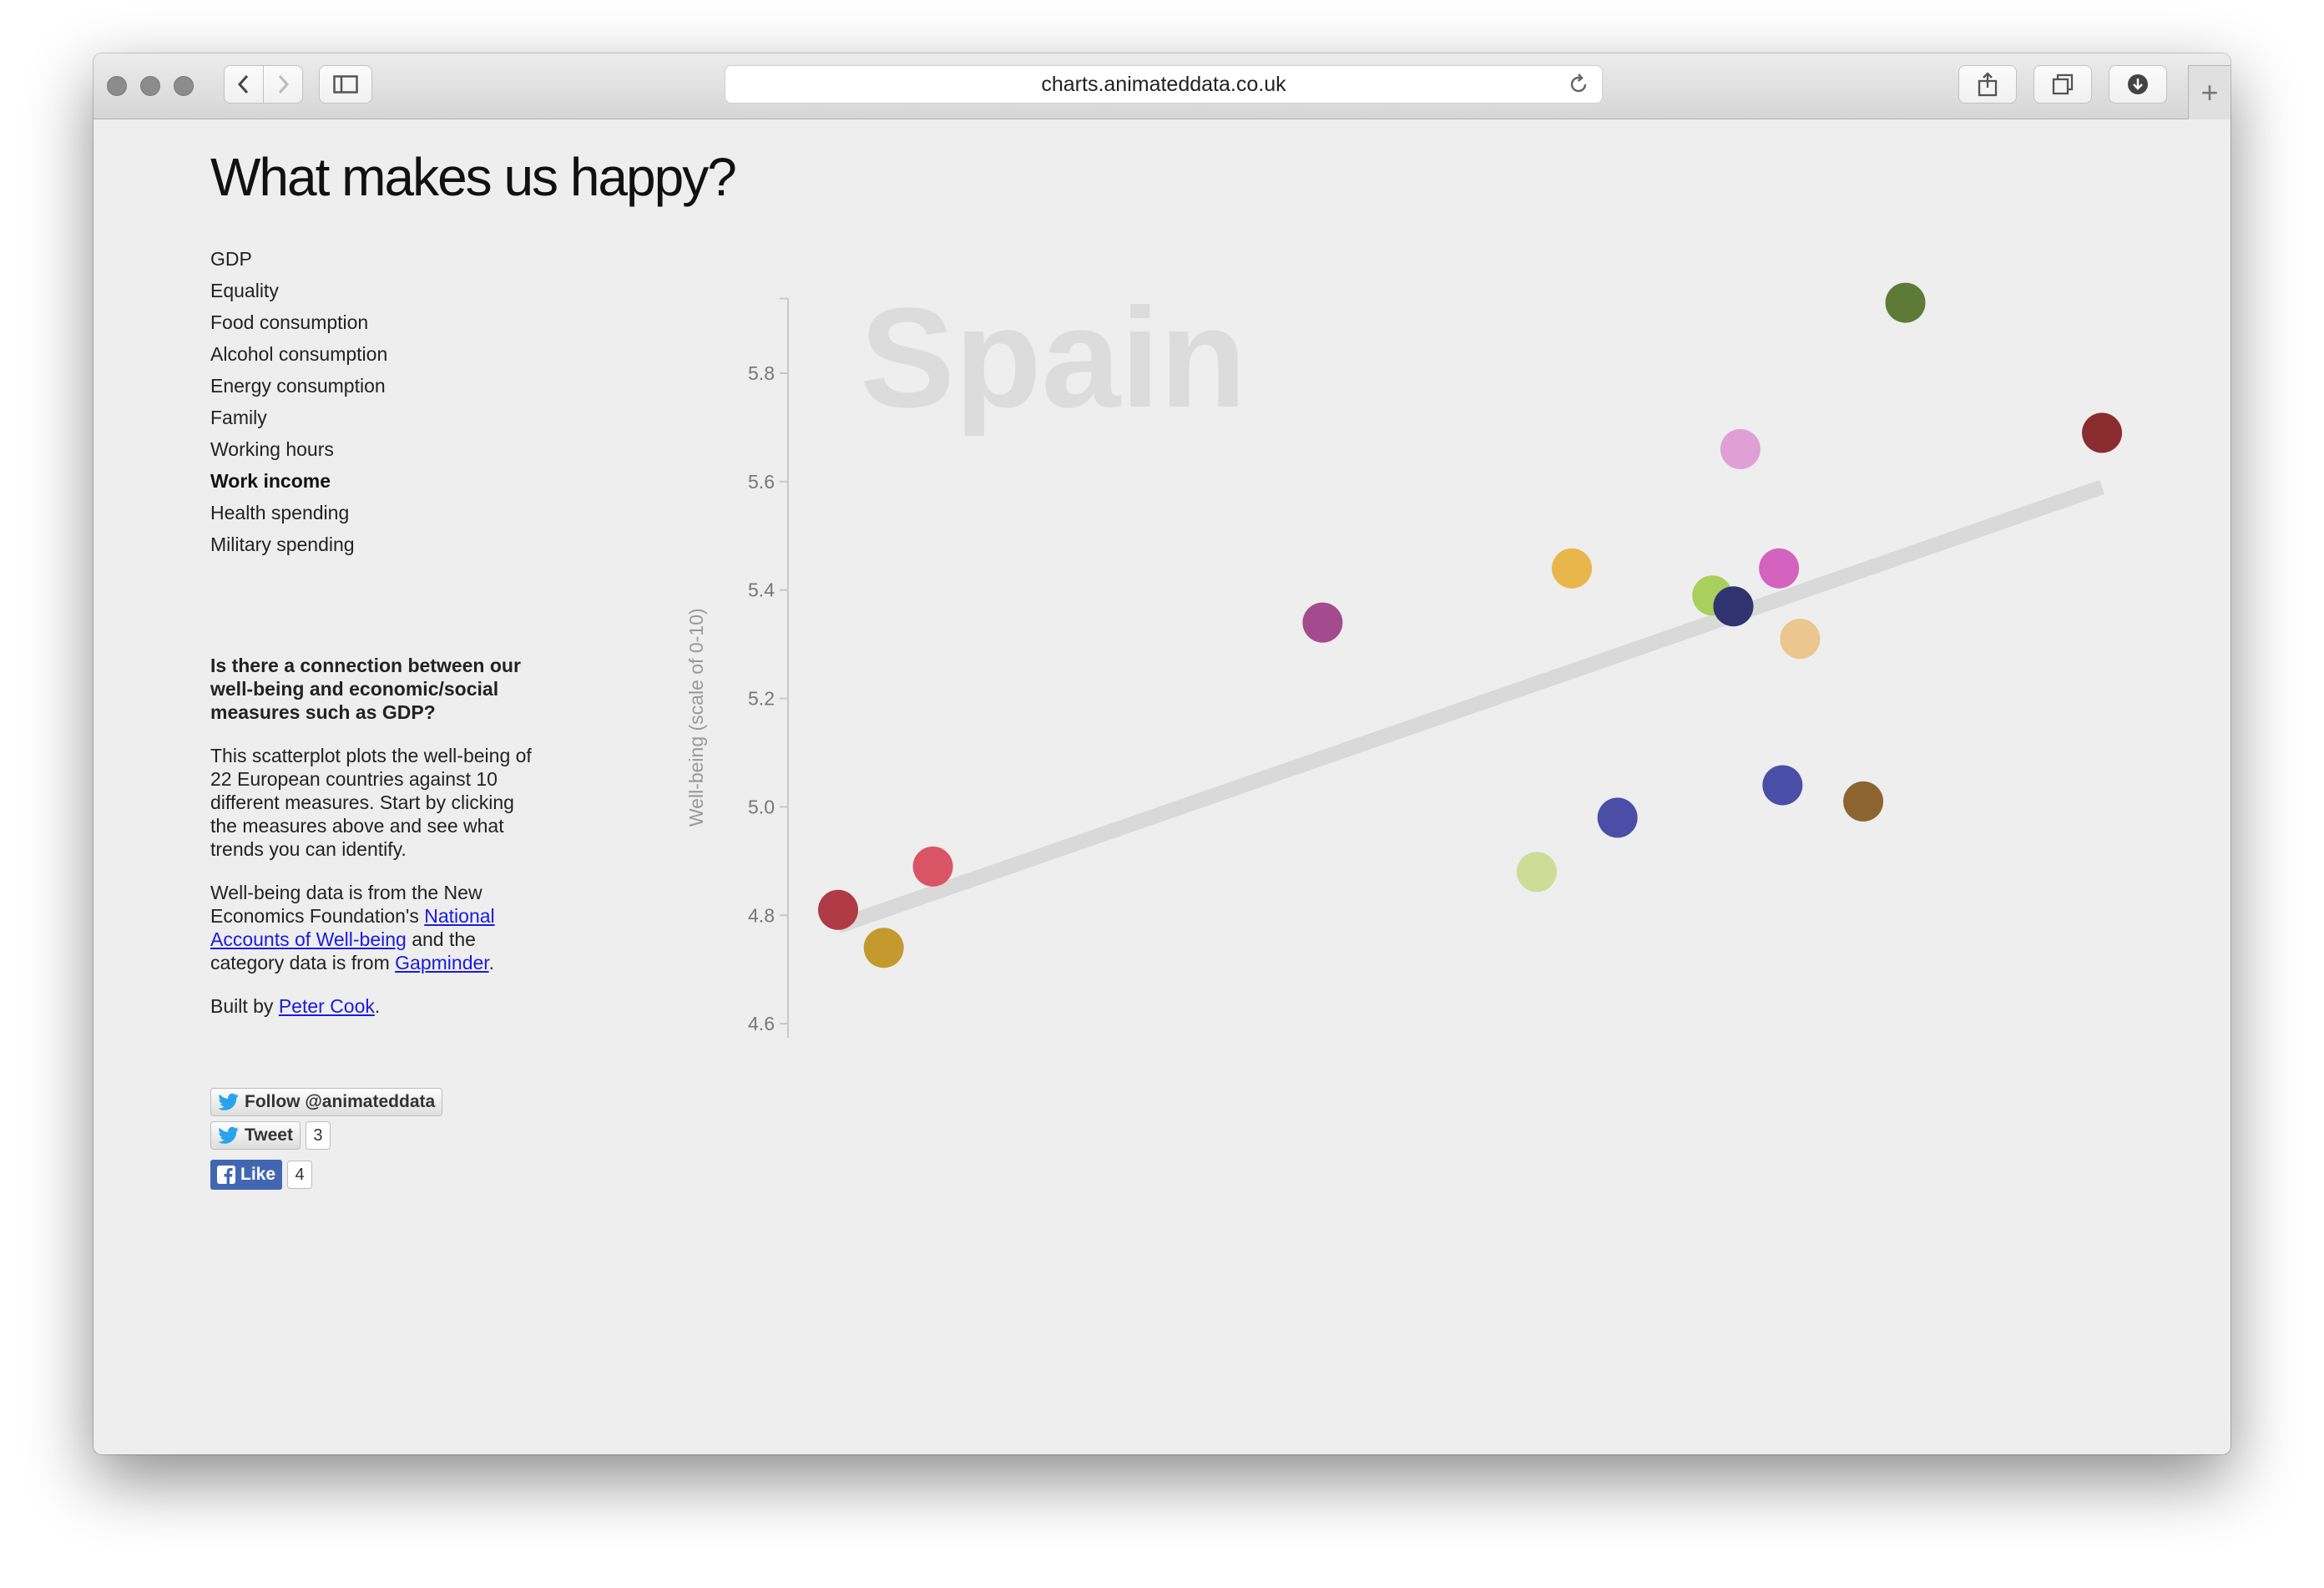  I want to click on y-tick-label: 5.0, so click(761, 807).